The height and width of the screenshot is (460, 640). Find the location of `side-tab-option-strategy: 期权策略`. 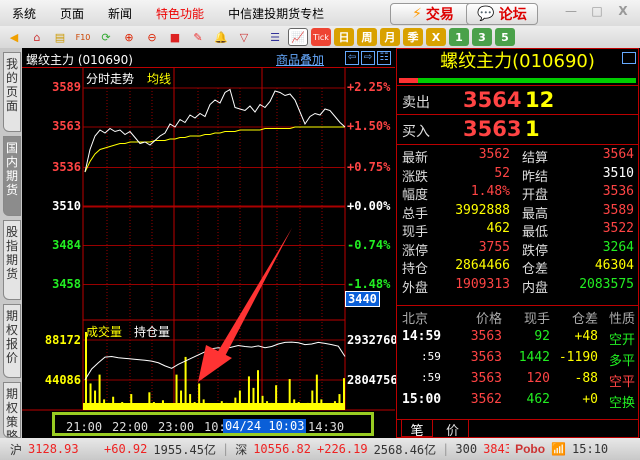

side-tab-option-strategy: 期权策略 is located at coordinates (12, 410).